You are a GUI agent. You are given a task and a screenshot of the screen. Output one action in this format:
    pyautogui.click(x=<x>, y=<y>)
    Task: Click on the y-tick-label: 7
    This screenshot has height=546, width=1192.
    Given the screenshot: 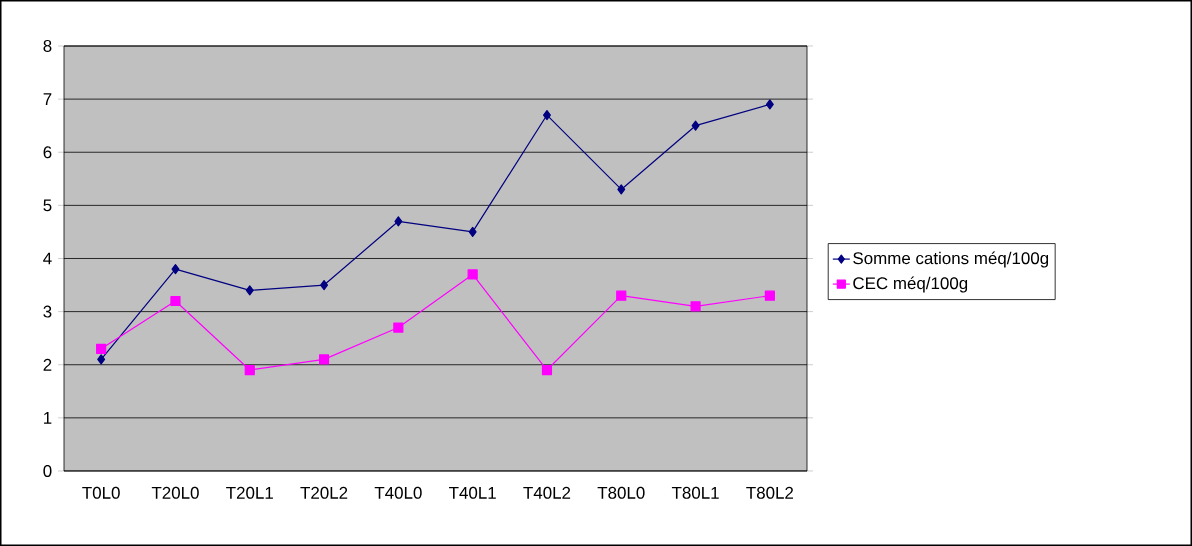 What is the action you would take?
    pyautogui.click(x=47, y=99)
    